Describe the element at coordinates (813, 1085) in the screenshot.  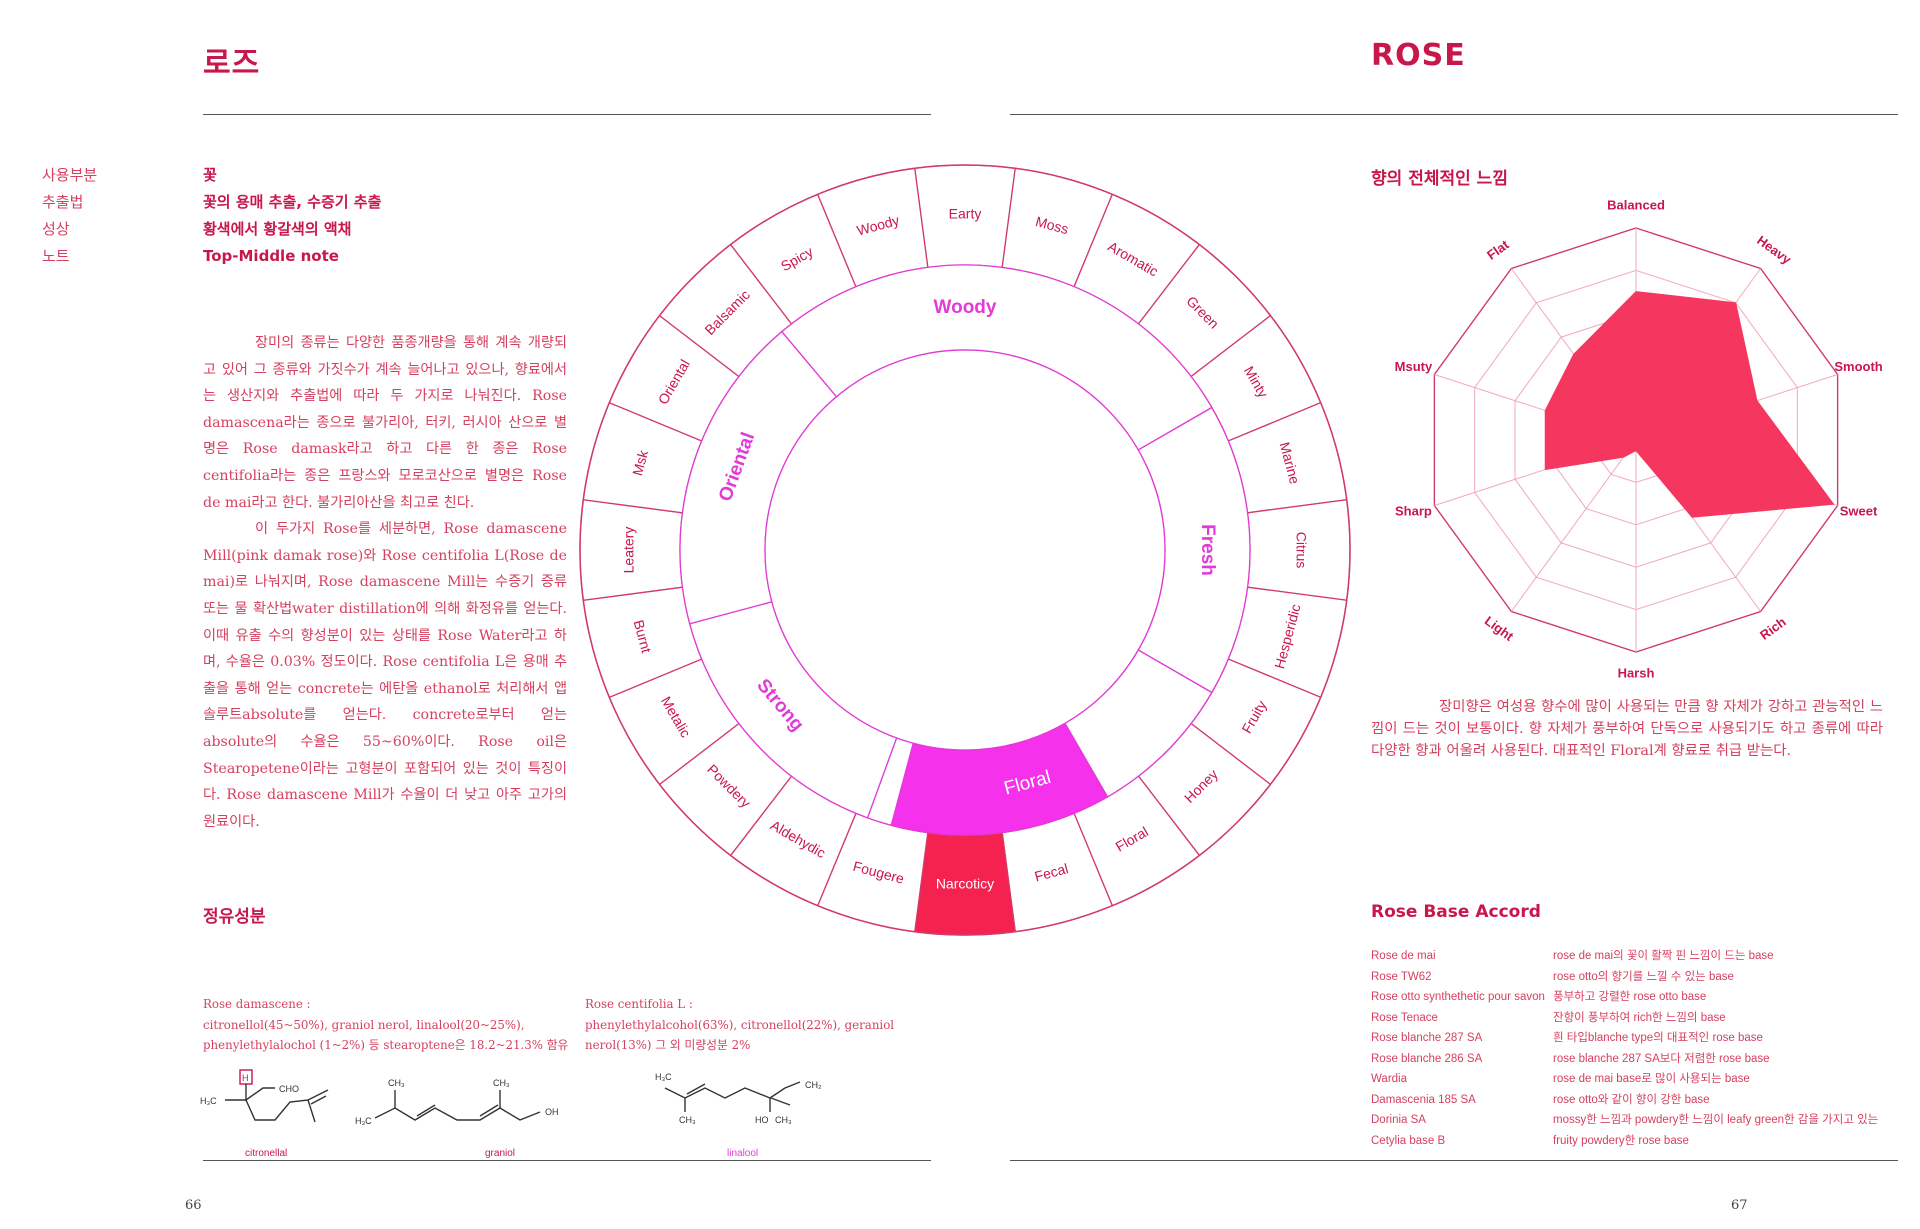
I see `atom-ch2: CH₂` at that location.